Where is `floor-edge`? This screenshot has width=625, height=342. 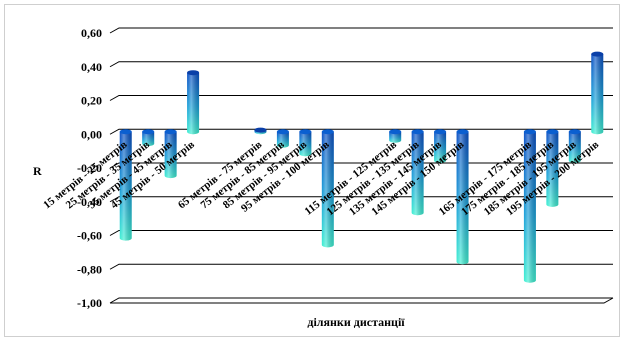 floor-edge is located at coordinates (362, 300).